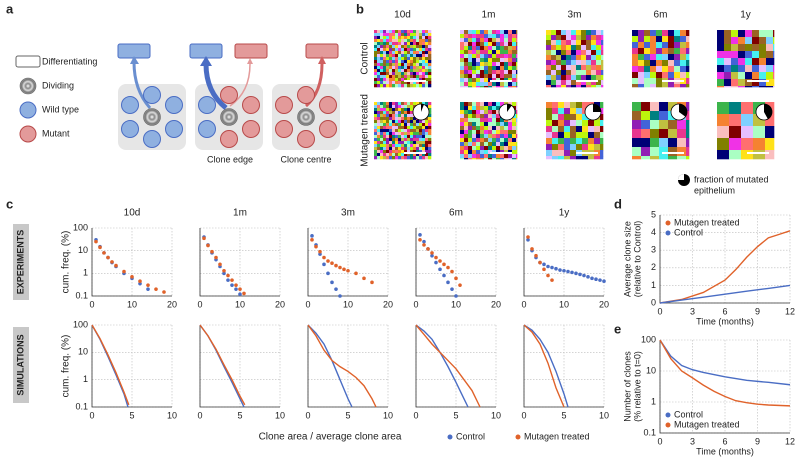 Image resolution: width=800 pixels, height=458 pixels. Describe the element at coordinates (360, 8) in the screenshot. I see `panel-label: b` at that location.